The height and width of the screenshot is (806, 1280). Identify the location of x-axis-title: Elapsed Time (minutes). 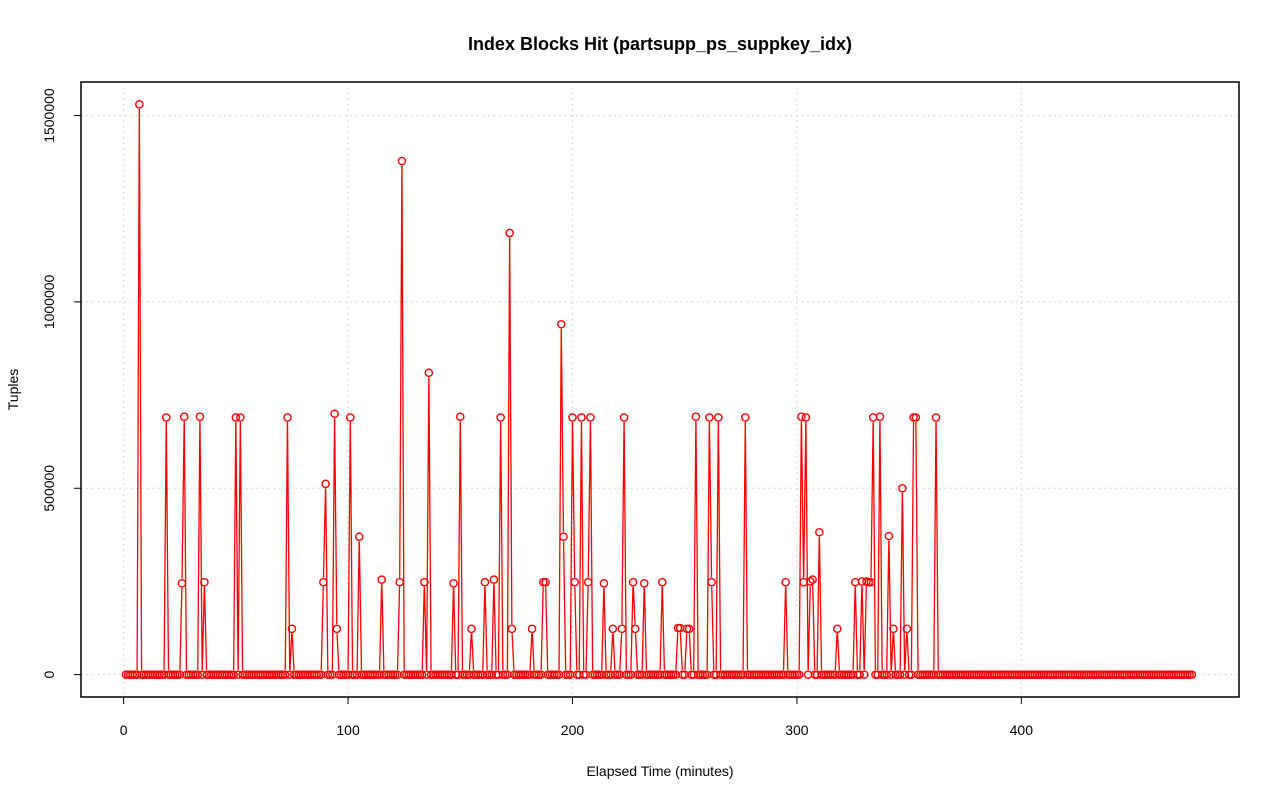
(659, 771).